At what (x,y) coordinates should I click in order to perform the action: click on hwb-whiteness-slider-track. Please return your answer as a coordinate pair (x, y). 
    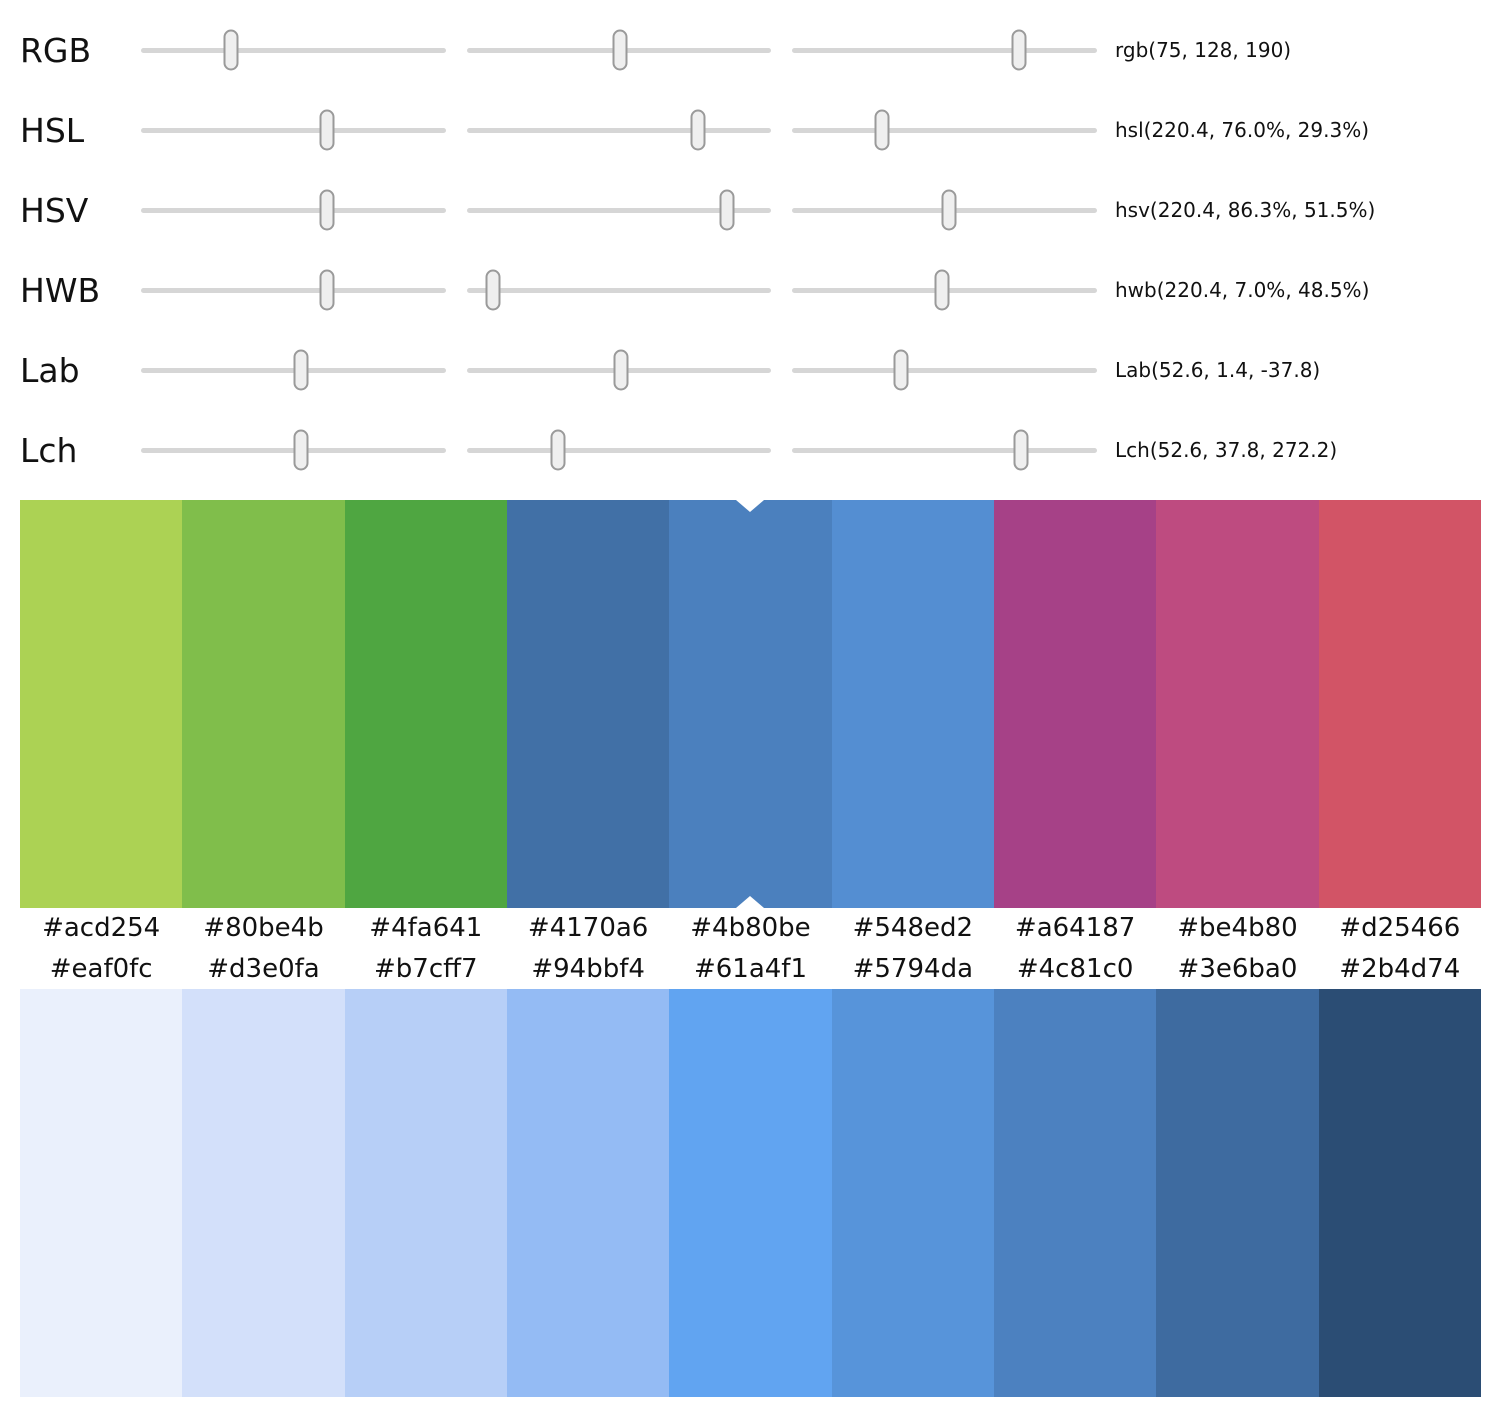
    Looking at the image, I should click on (619, 290).